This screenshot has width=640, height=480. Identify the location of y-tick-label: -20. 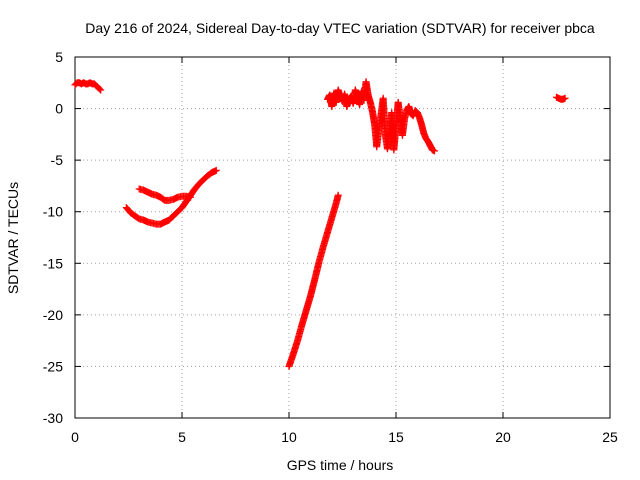
(53, 315).